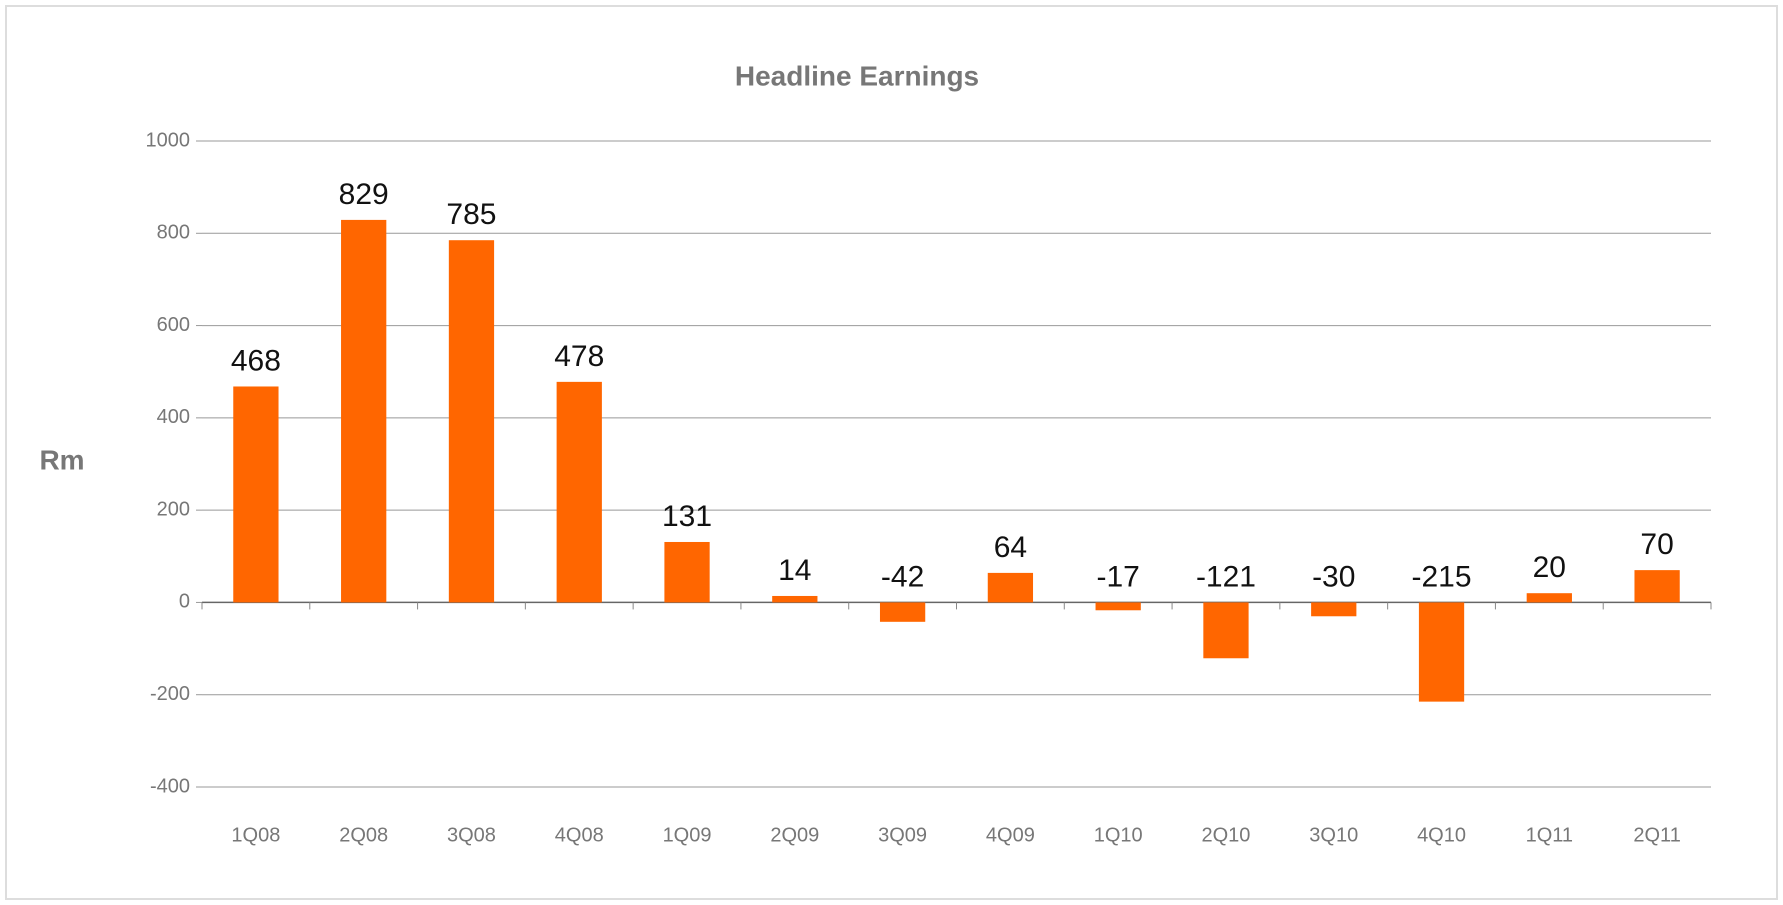 The height and width of the screenshot is (905, 1783). Describe the element at coordinates (1117, 576) in the screenshot. I see `data-label: -17` at that location.